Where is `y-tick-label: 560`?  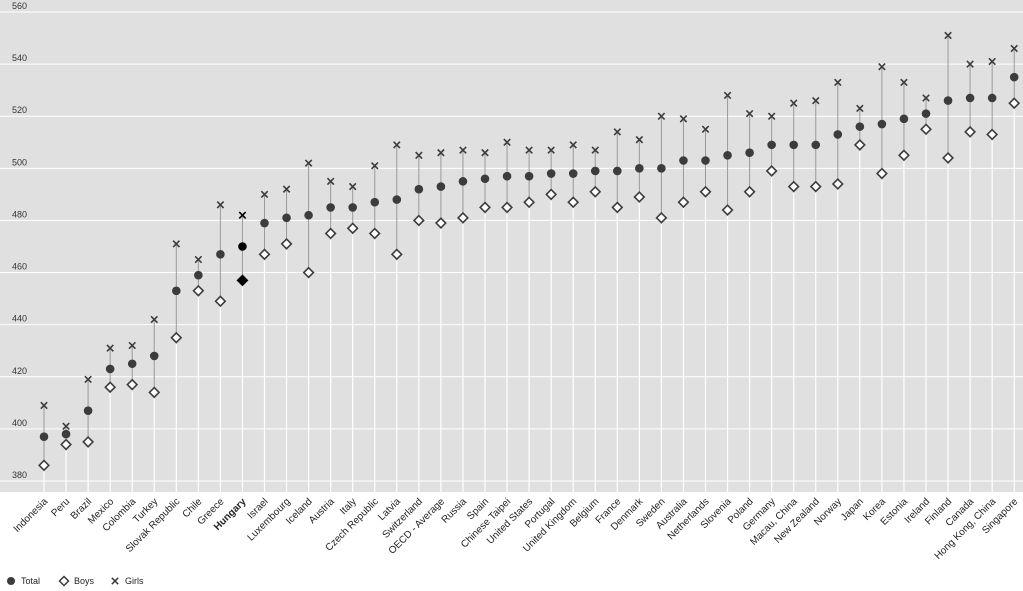 y-tick-label: 560 is located at coordinates (19, 6).